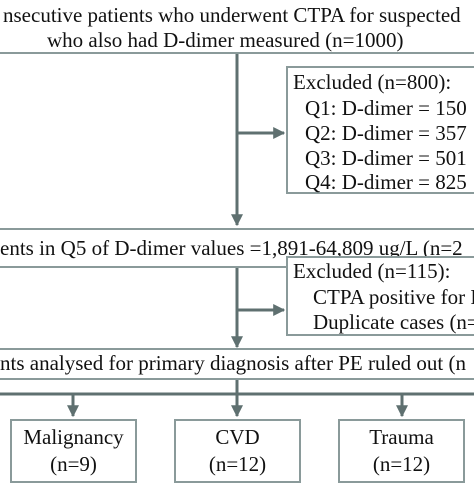 This screenshot has height=483, width=474. I want to click on box-excluded-pe, so click(380, 296).